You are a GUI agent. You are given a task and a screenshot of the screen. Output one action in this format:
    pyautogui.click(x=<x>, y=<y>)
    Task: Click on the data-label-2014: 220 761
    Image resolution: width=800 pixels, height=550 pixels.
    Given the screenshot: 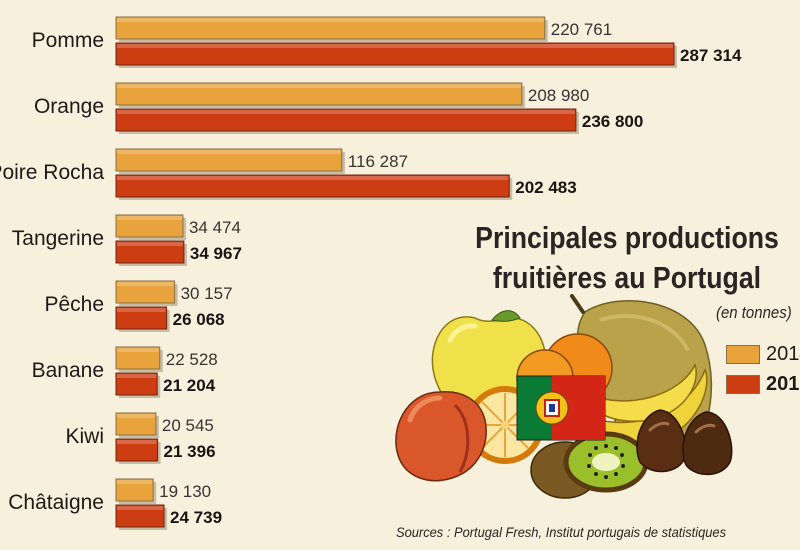 What is the action you would take?
    pyautogui.click(x=581, y=29)
    